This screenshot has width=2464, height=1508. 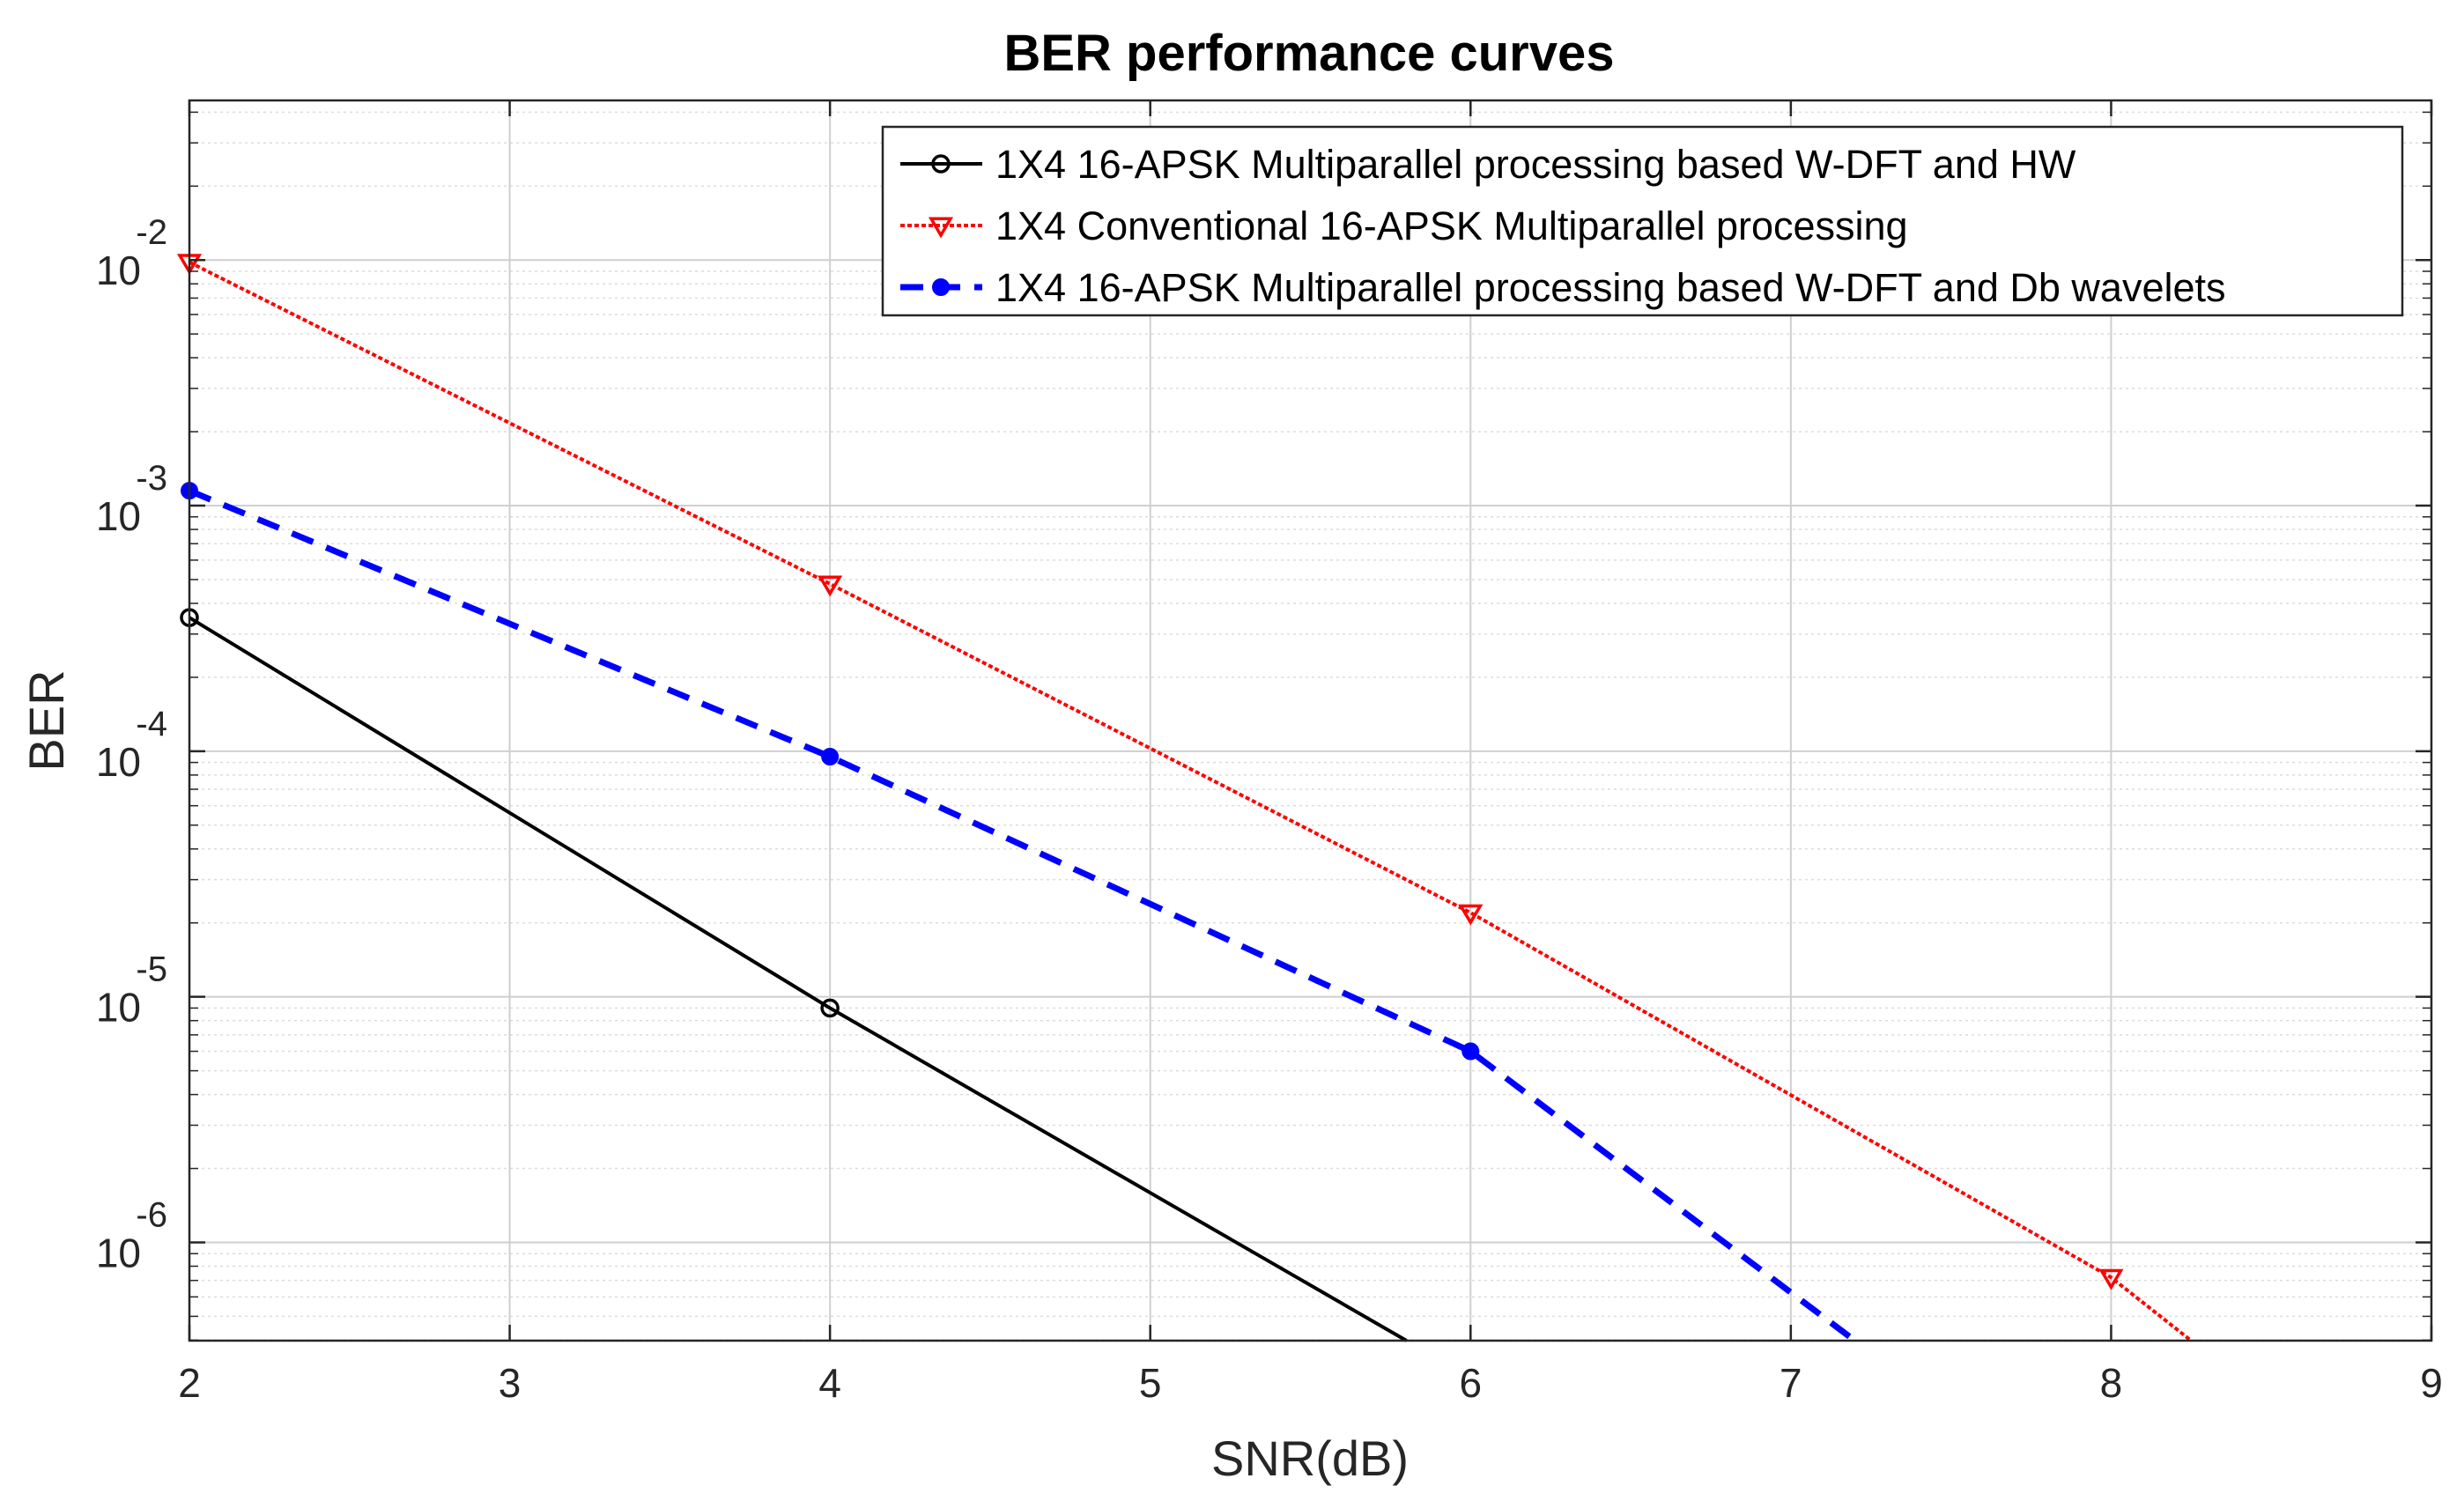 What do you see at coordinates (830, 1383) in the screenshot?
I see `x-tick-label: 4` at bounding box center [830, 1383].